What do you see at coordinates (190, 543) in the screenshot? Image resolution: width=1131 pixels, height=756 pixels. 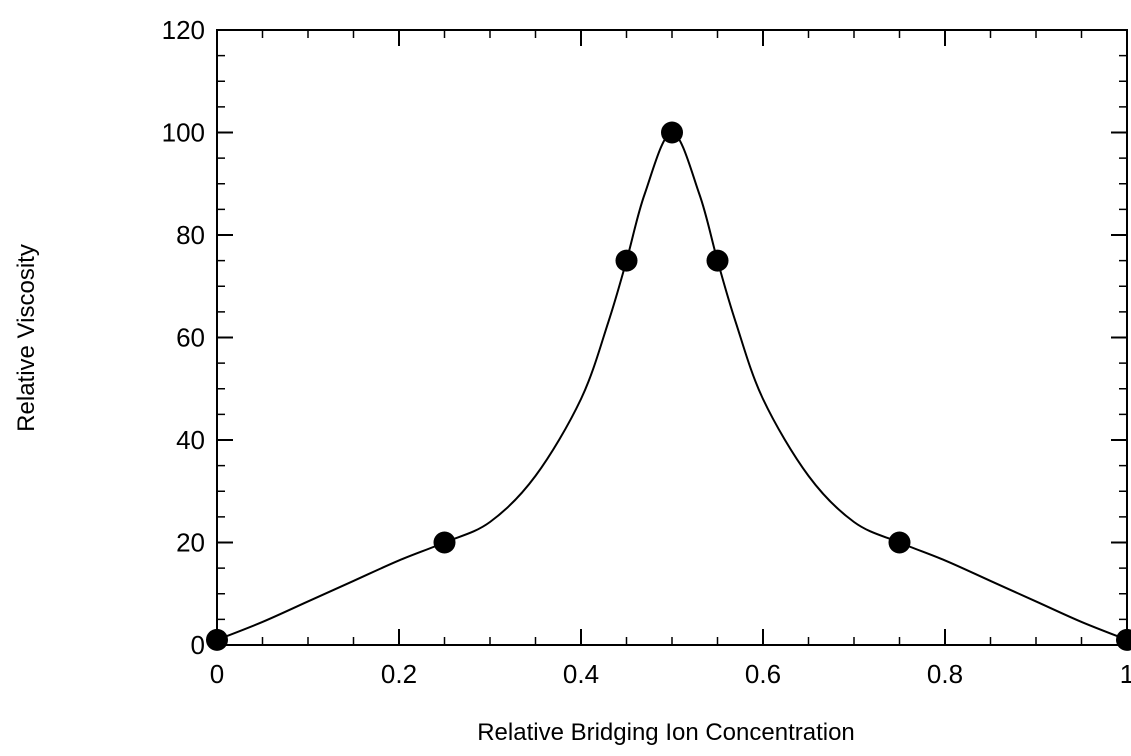 I see `y-tick-label: 20` at bounding box center [190, 543].